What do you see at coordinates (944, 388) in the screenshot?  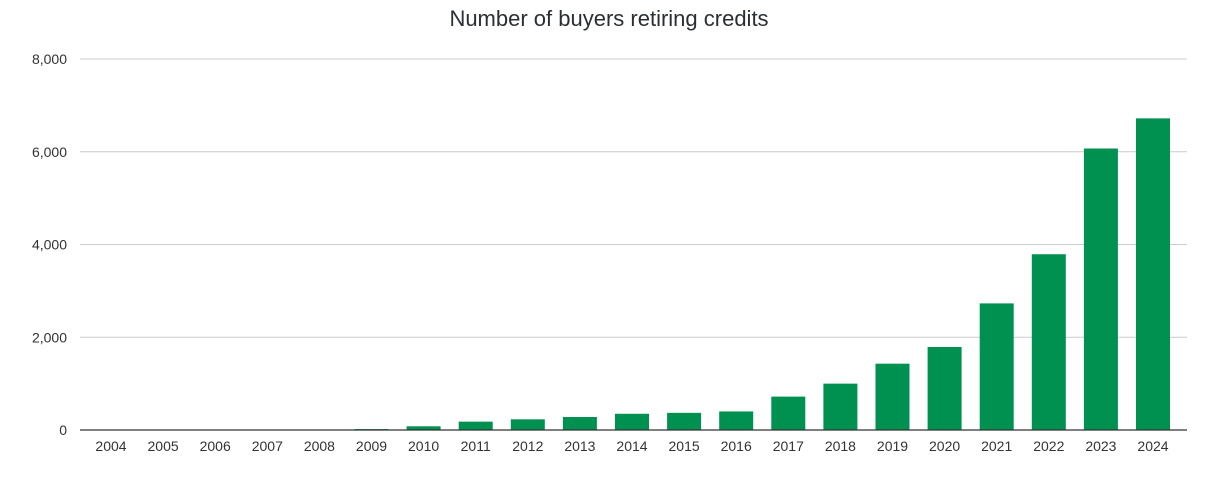 I see `bar-2020` at bounding box center [944, 388].